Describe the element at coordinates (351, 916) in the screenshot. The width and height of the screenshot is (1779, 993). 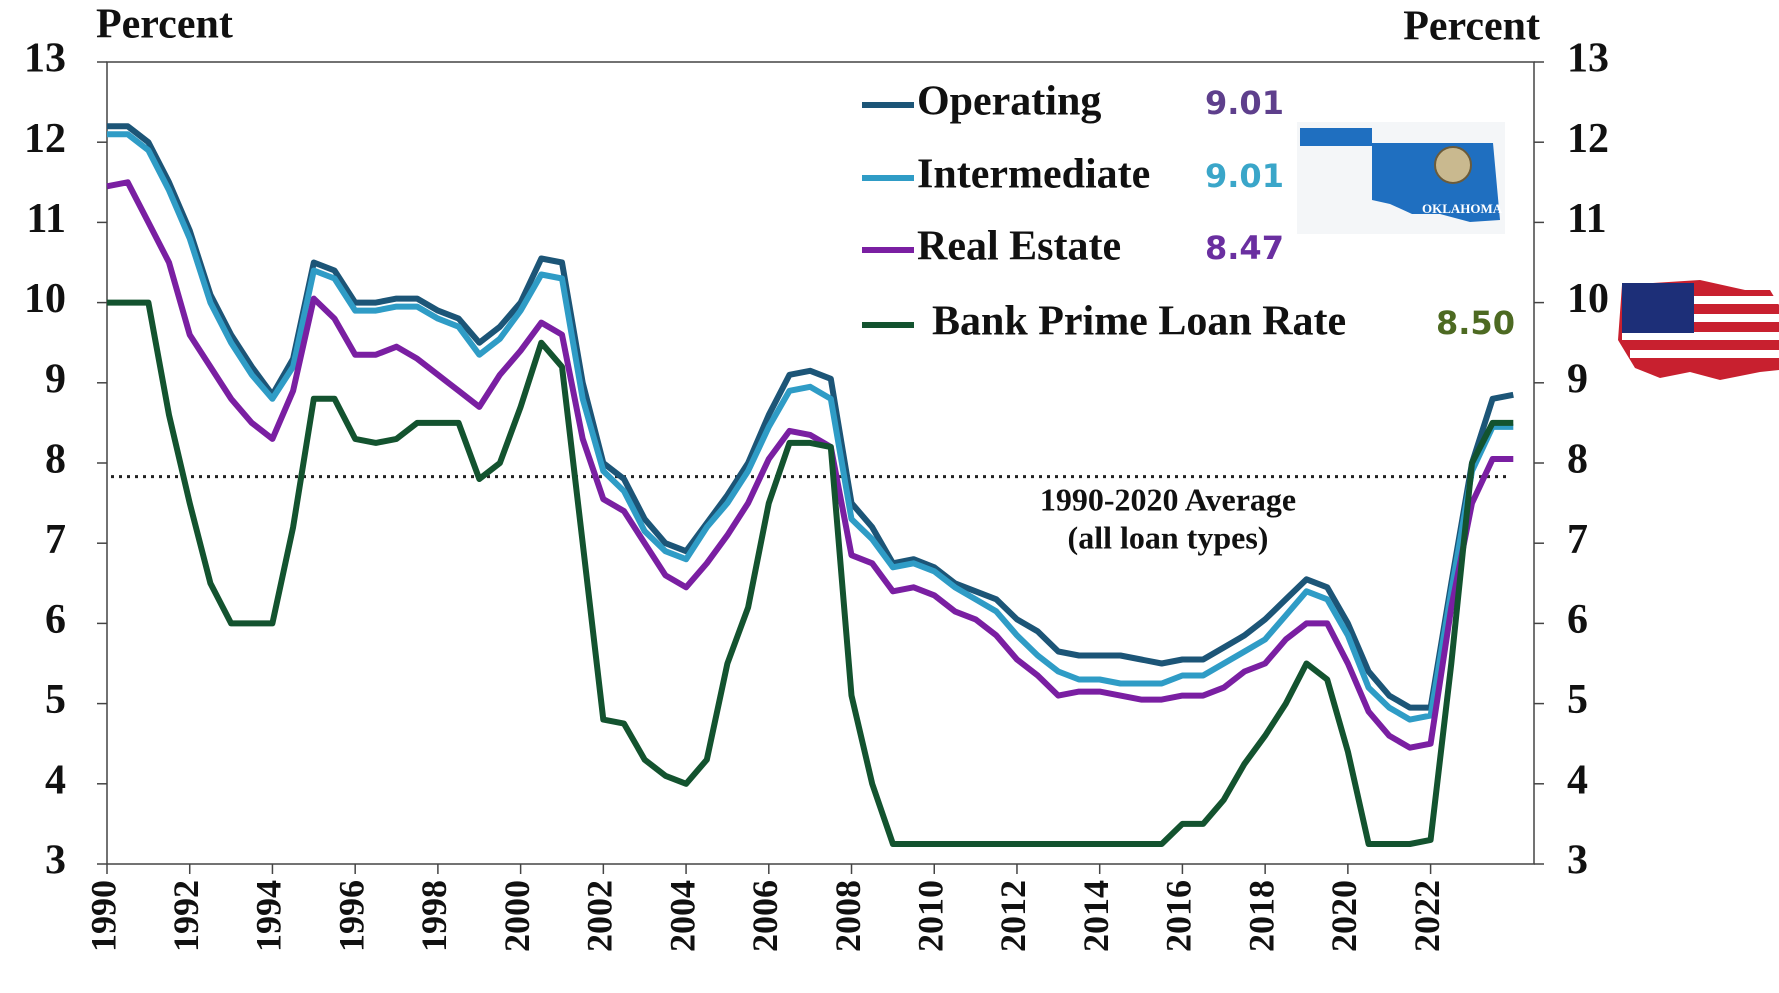
I see `x-tick-label: 1996` at that location.